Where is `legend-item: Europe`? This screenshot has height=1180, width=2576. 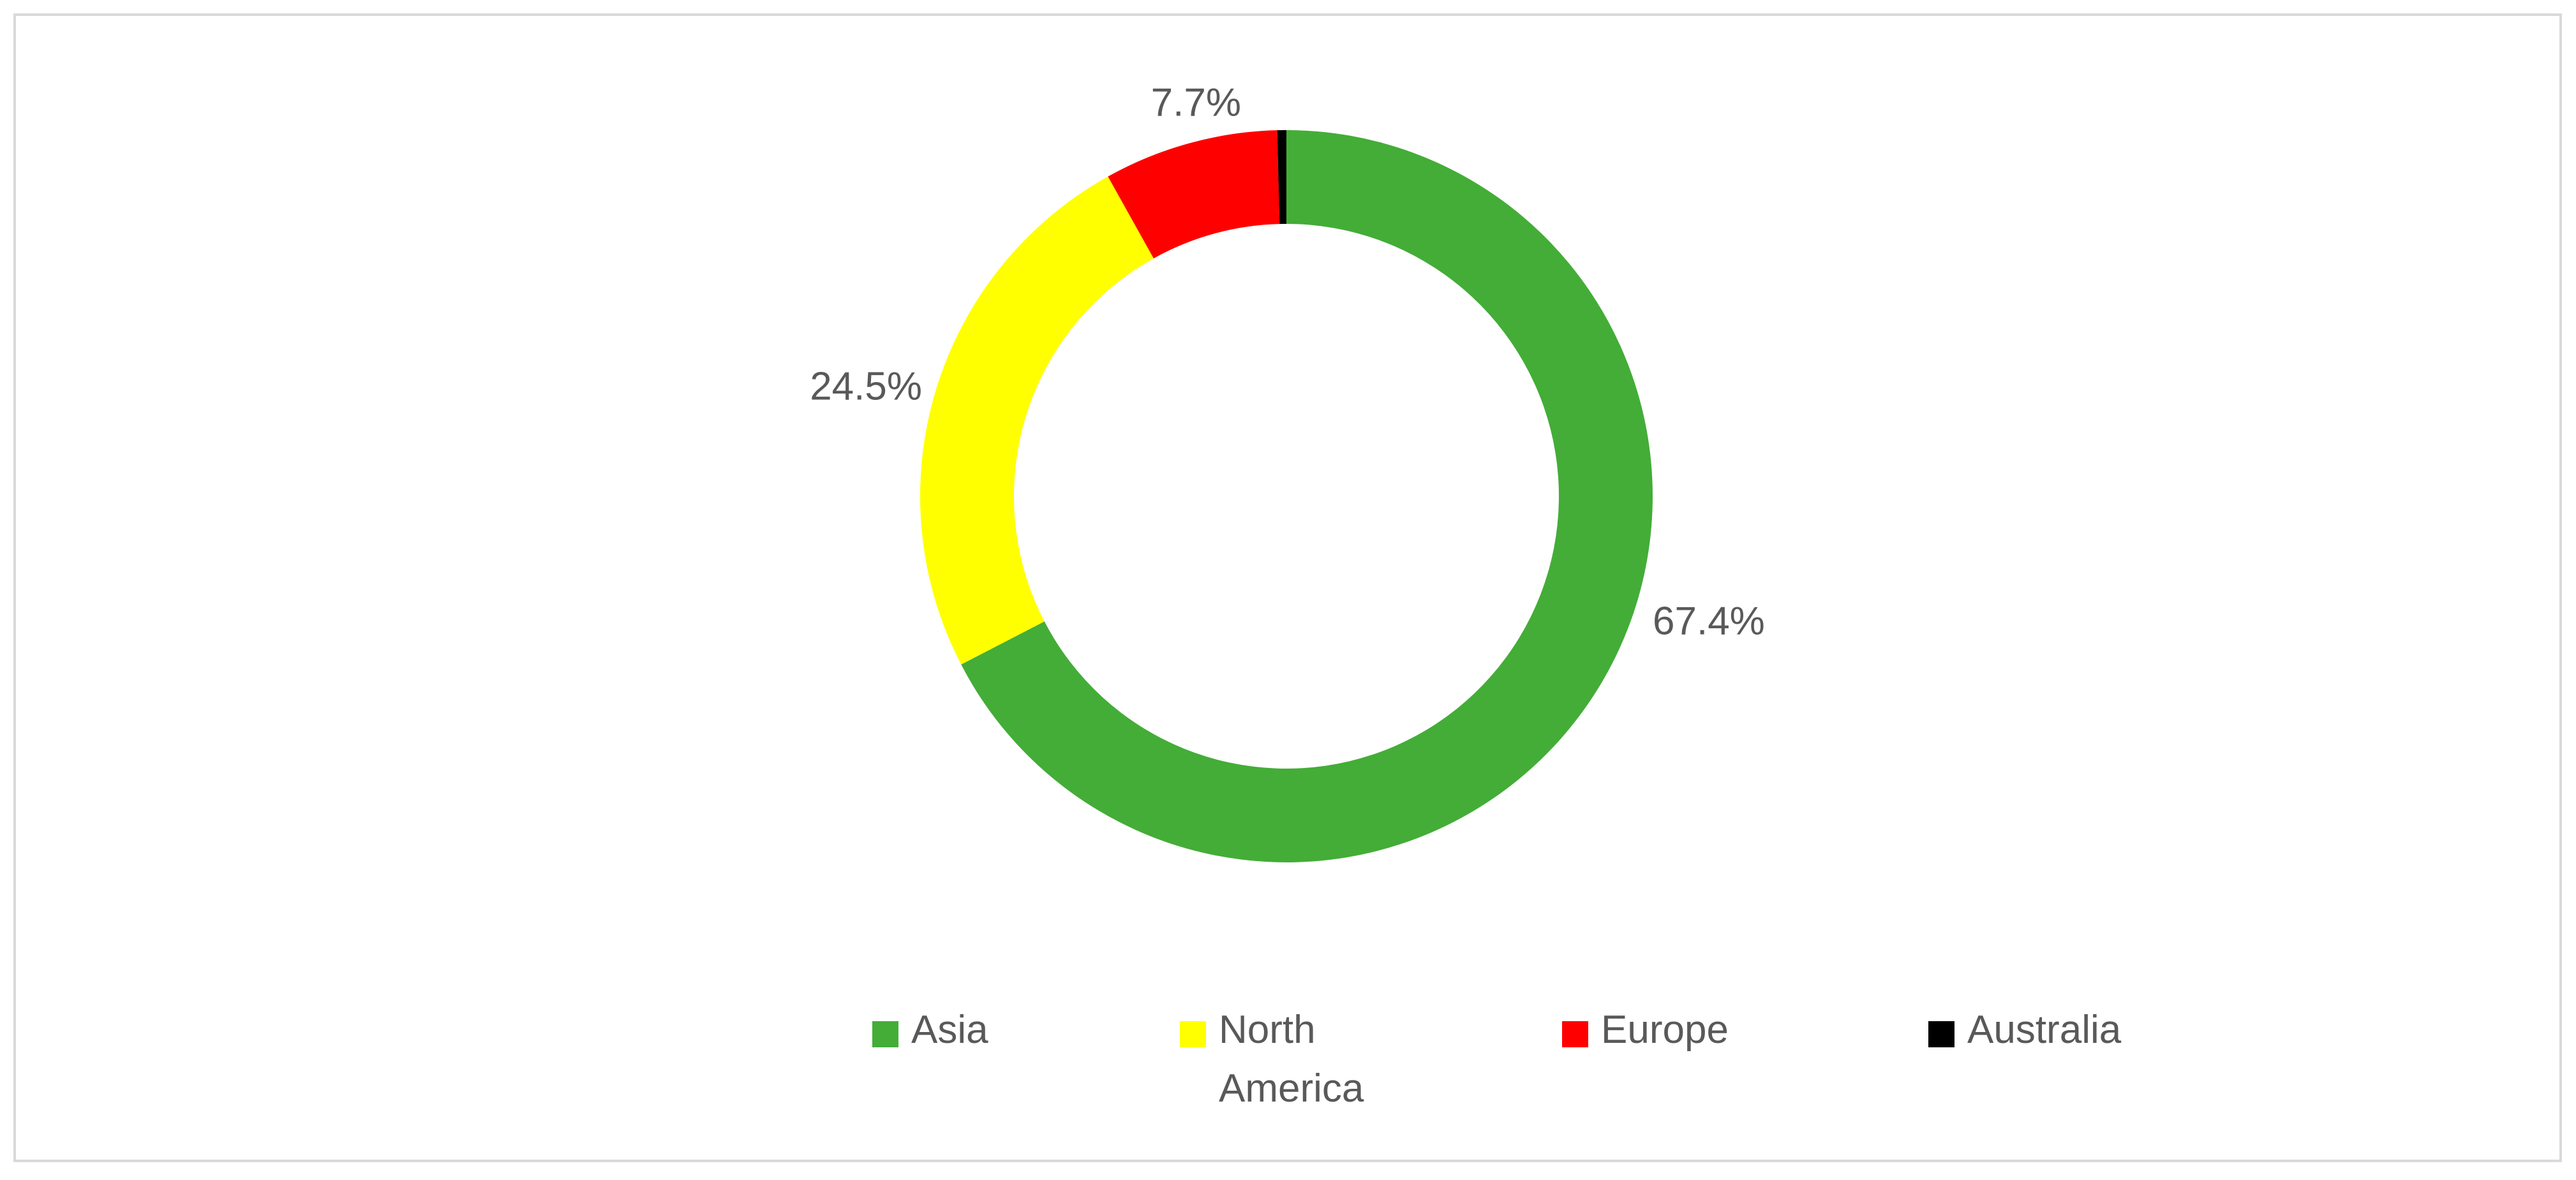
legend-item: Europe is located at coordinates (1677, 1034).